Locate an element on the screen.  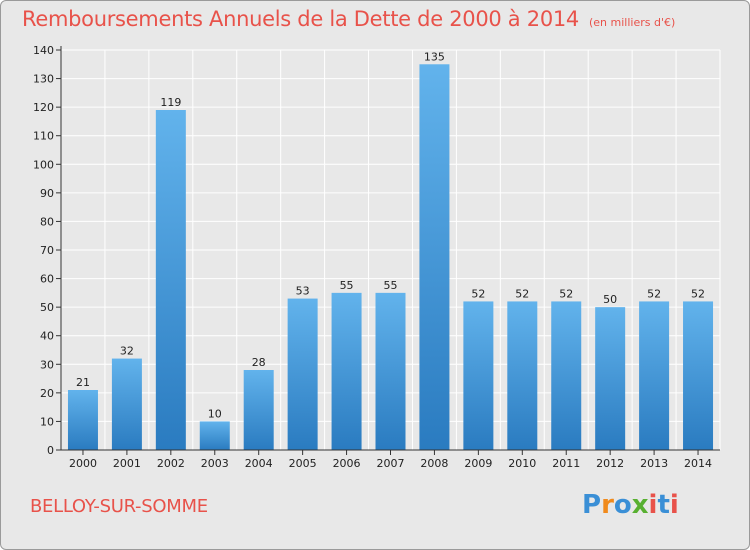
x-tick-label: 2010 is located at coordinates (522, 463).